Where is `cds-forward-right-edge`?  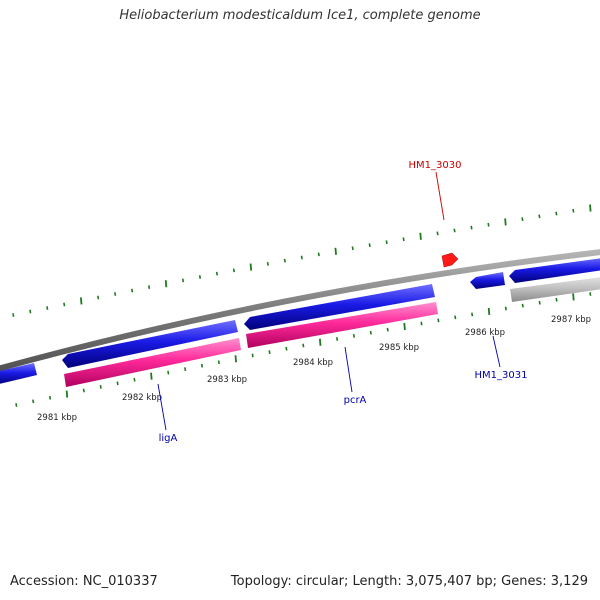 cds-forward-right-edge is located at coordinates (554, 270).